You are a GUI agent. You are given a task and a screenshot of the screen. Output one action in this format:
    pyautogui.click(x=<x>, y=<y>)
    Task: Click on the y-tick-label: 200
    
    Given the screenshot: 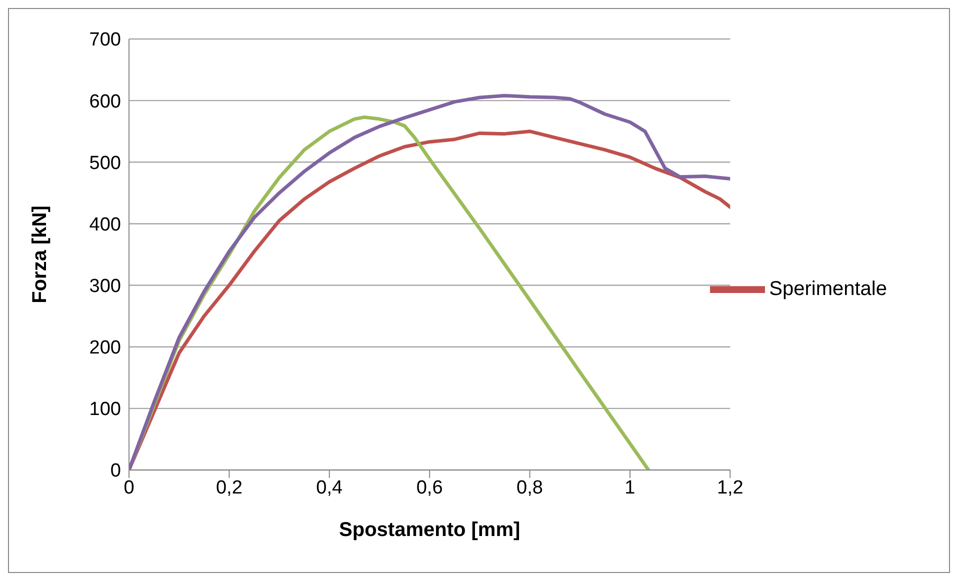 What is the action you would take?
    pyautogui.click(x=105, y=348)
    